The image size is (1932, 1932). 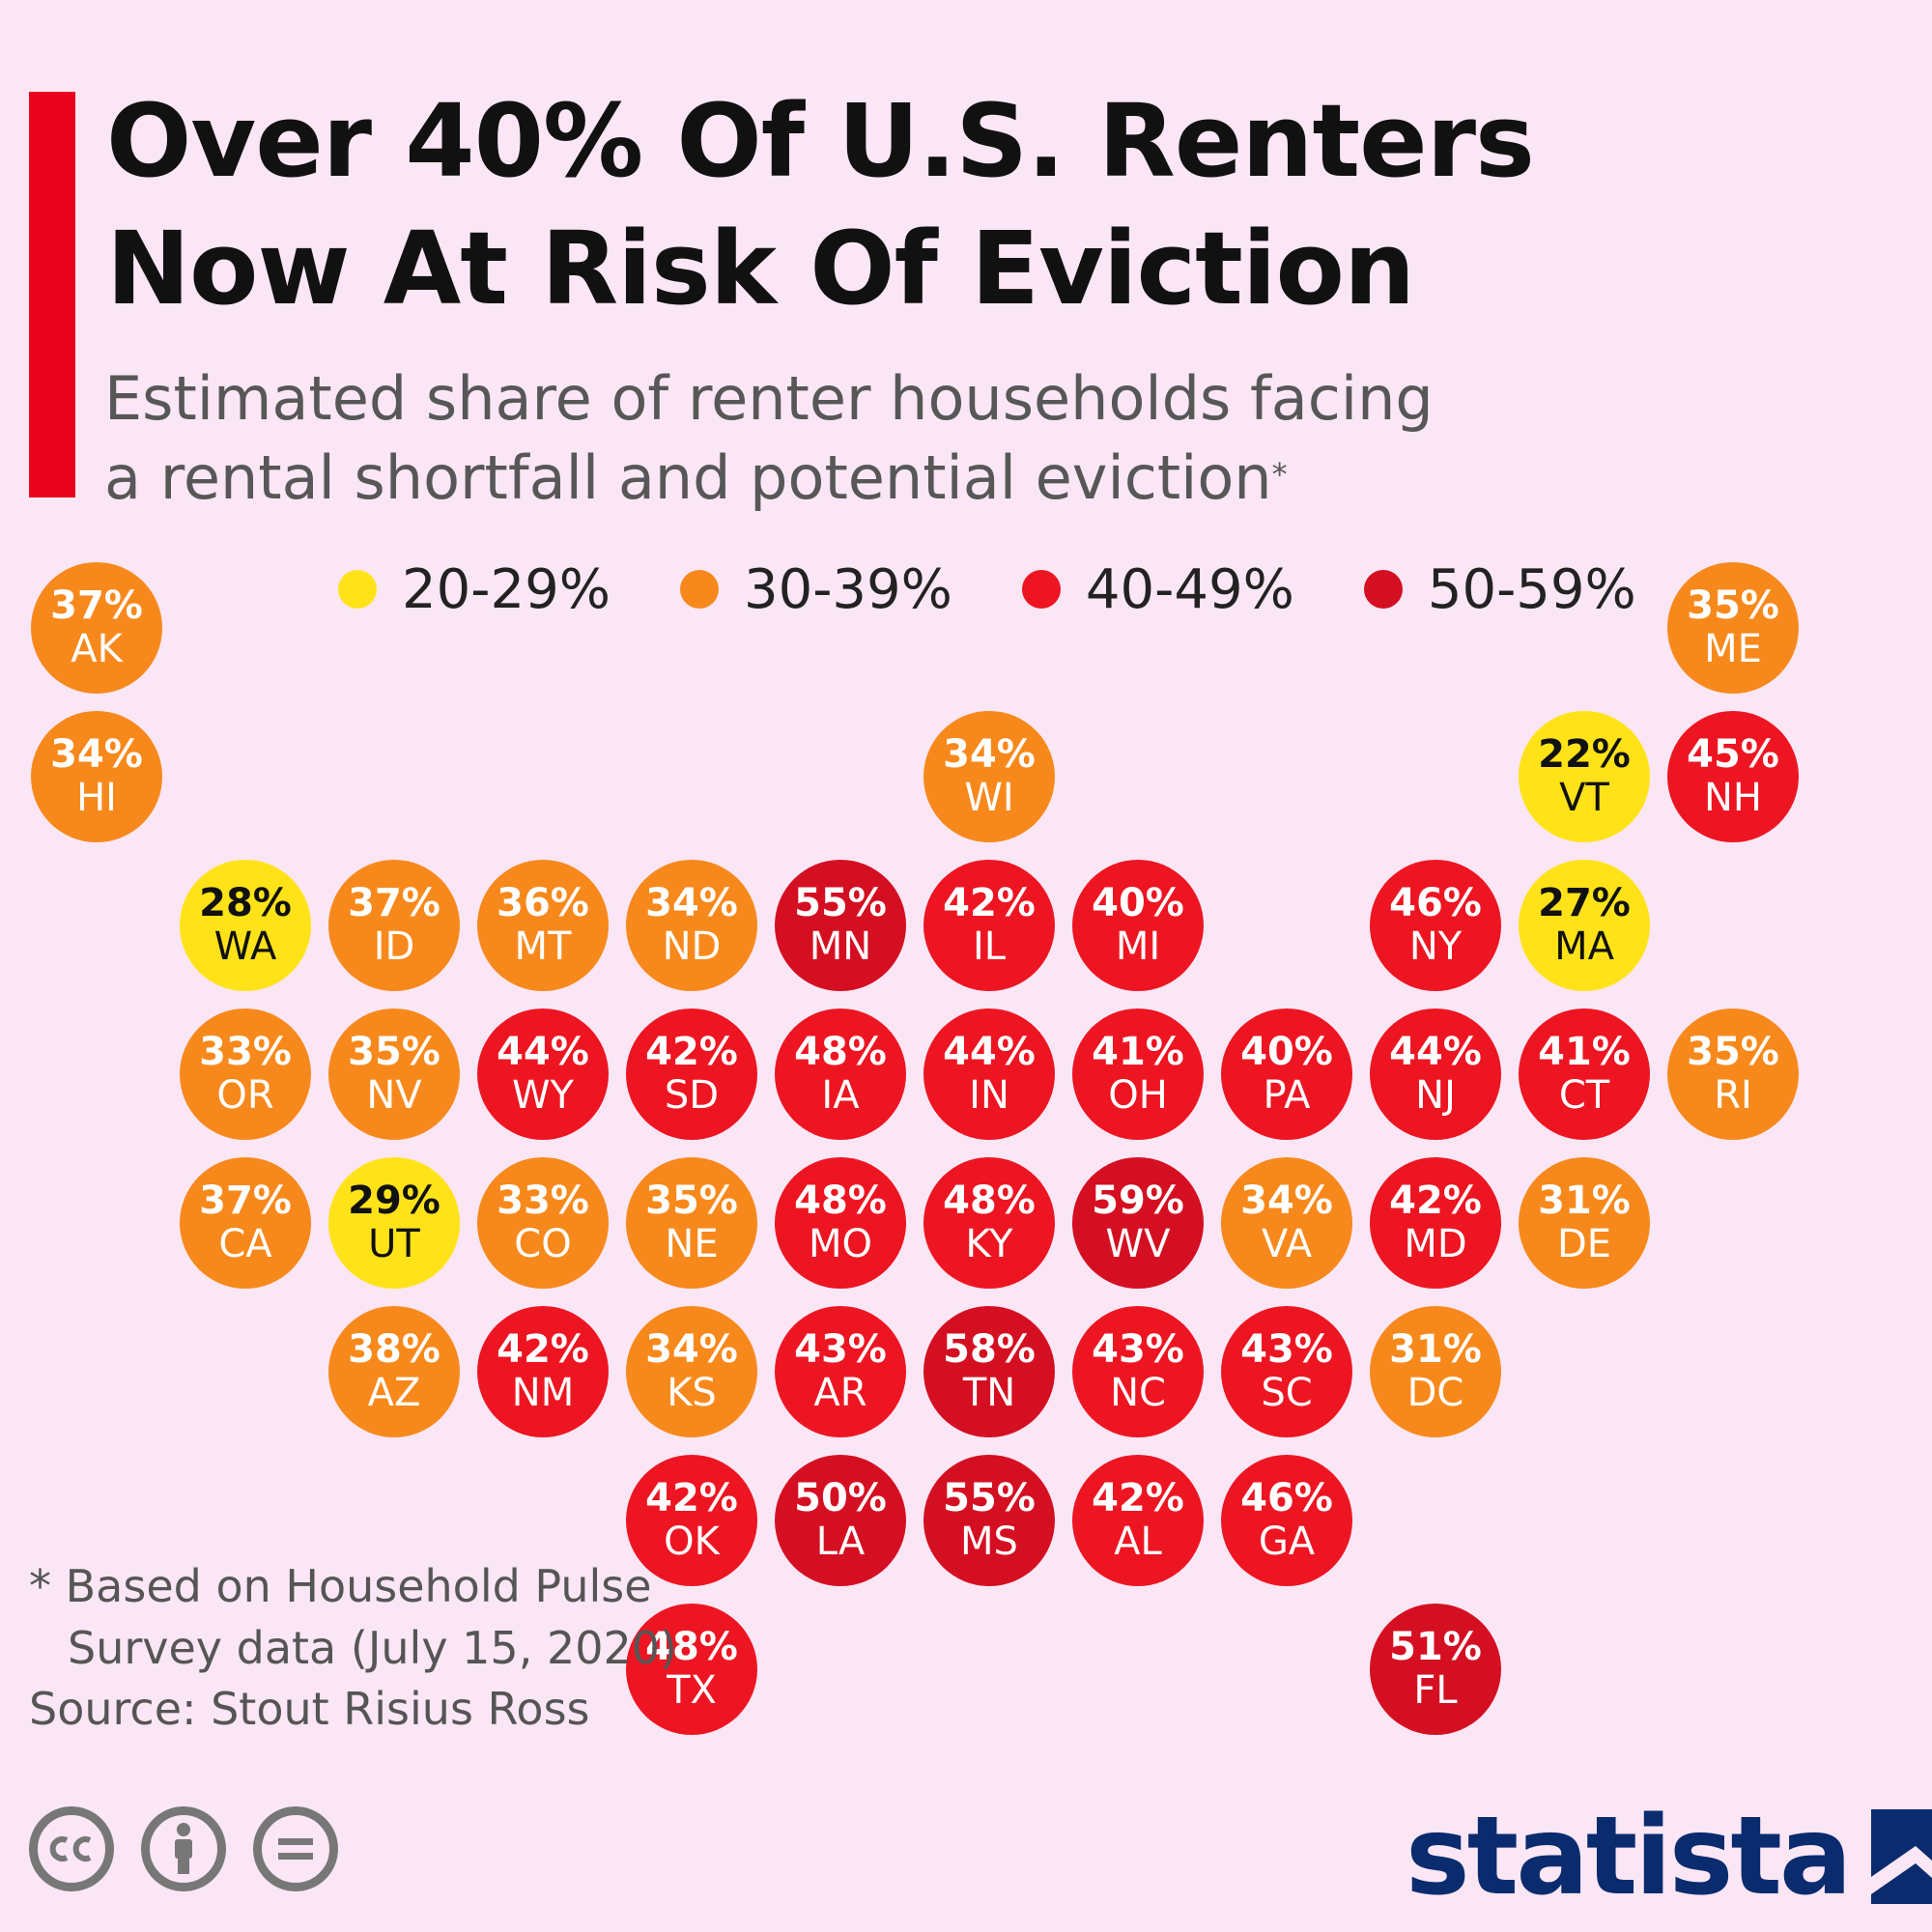 I want to click on state-value: 45%, so click(x=1733, y=754).